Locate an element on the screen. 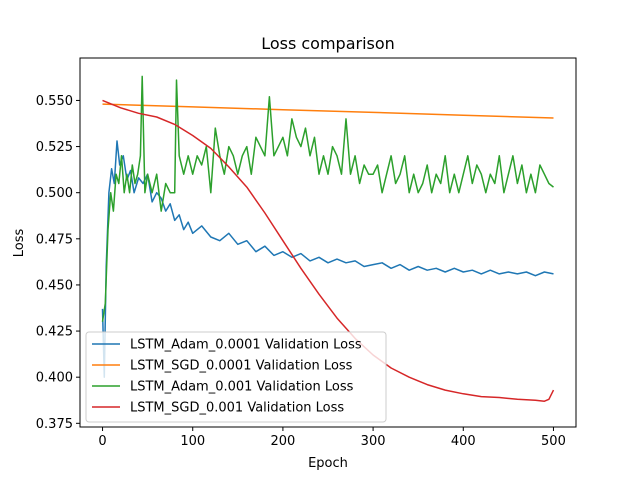 This screenshot has height=480, width=640. y-tick-label-2: 0.425 is located at coordinates (54, 332).